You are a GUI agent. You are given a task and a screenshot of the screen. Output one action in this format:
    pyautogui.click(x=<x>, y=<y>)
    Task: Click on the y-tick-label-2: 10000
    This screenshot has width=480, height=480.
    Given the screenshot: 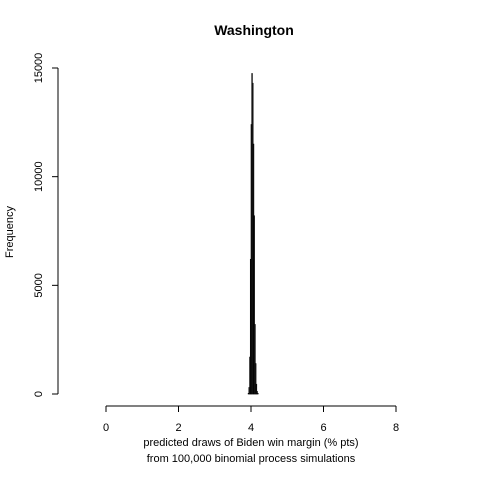 What is the action you would take?
    pyautogui.click(x=39, y=176)
    